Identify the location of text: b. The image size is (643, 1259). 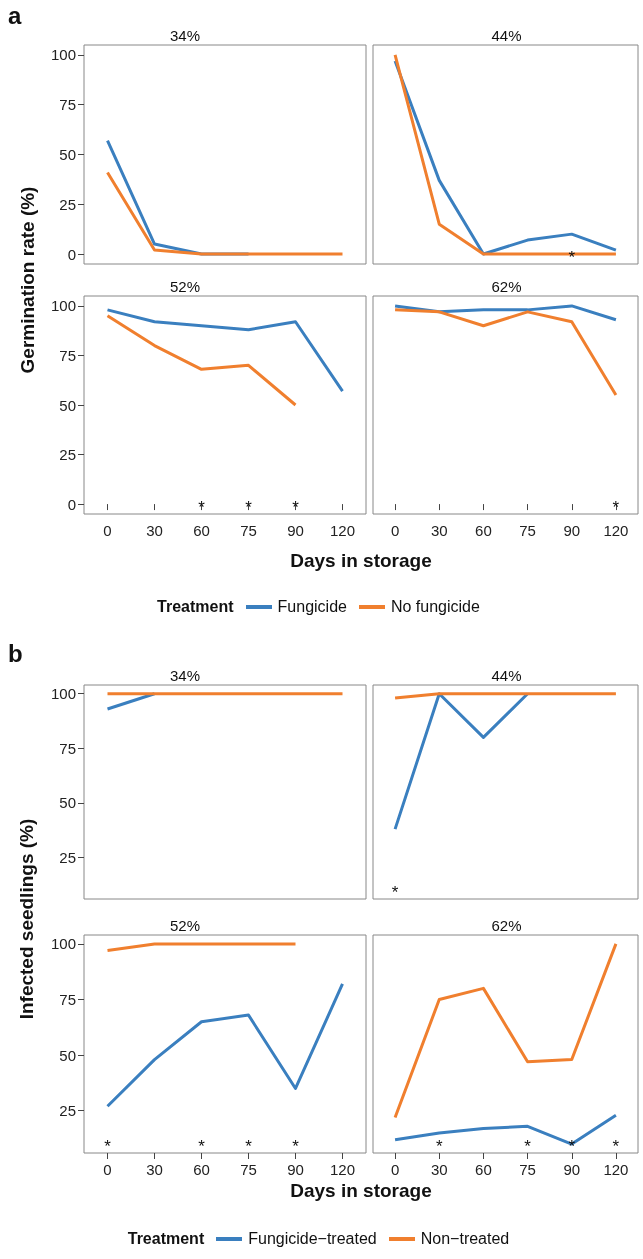
(15, 654).